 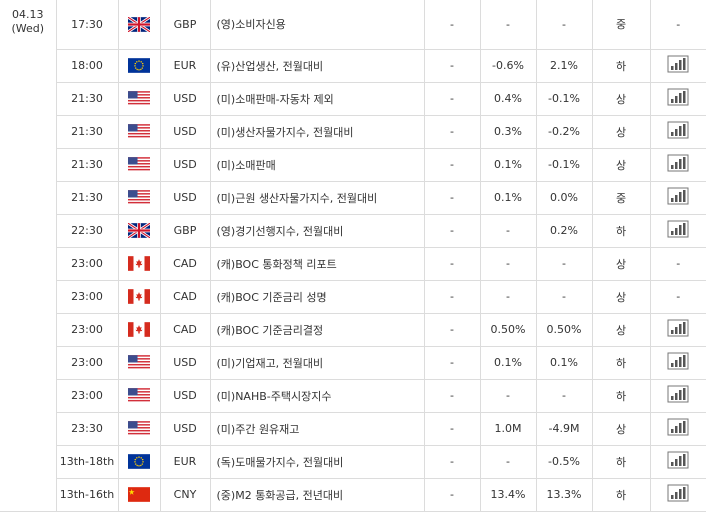 I want to click on event-name: (캐)BOC 기준금리 성명, so click(x=317, y=297).